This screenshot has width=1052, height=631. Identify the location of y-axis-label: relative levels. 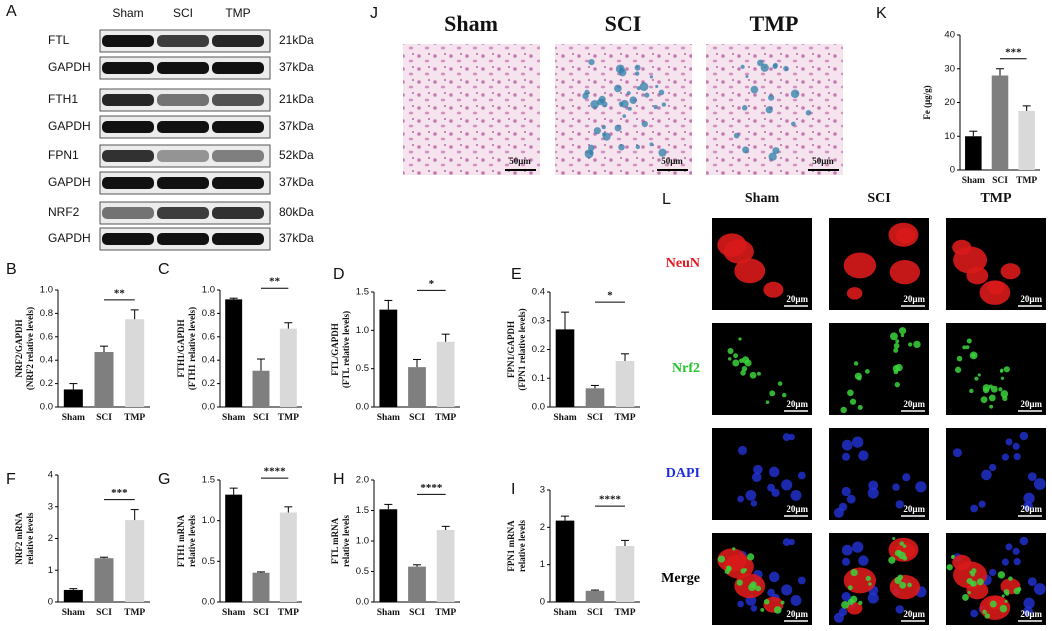
(30, 538).